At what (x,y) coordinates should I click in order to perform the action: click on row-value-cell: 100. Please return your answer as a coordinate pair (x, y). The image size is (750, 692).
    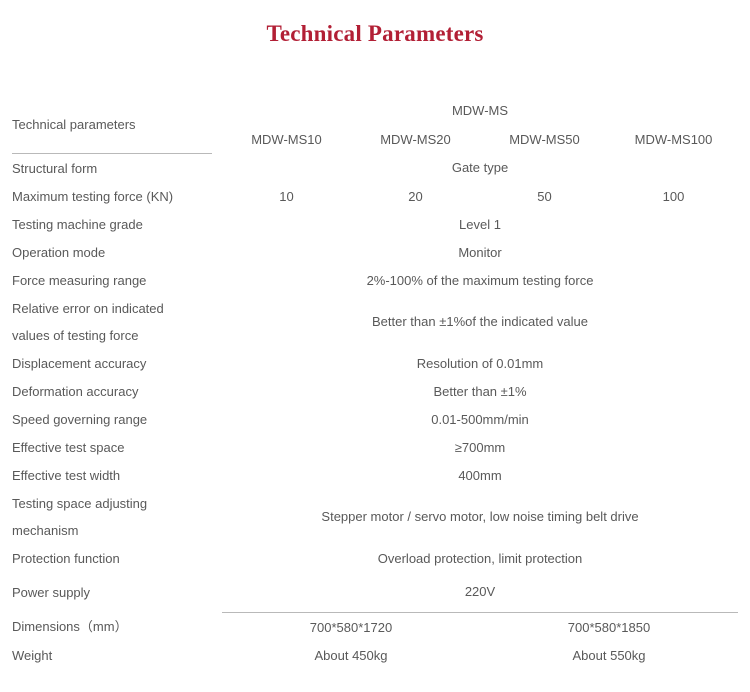
    Looking at the image, I should click on (673, 196).